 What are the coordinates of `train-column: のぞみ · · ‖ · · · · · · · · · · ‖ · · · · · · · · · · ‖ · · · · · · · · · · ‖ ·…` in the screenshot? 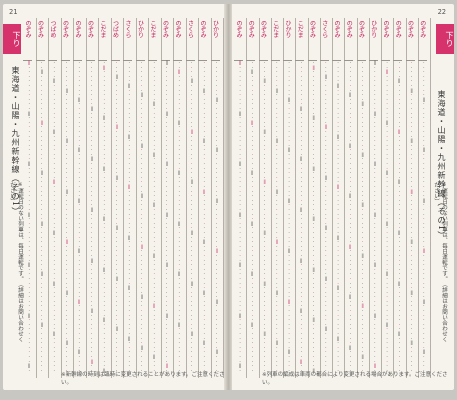 It's located at (388, 198).